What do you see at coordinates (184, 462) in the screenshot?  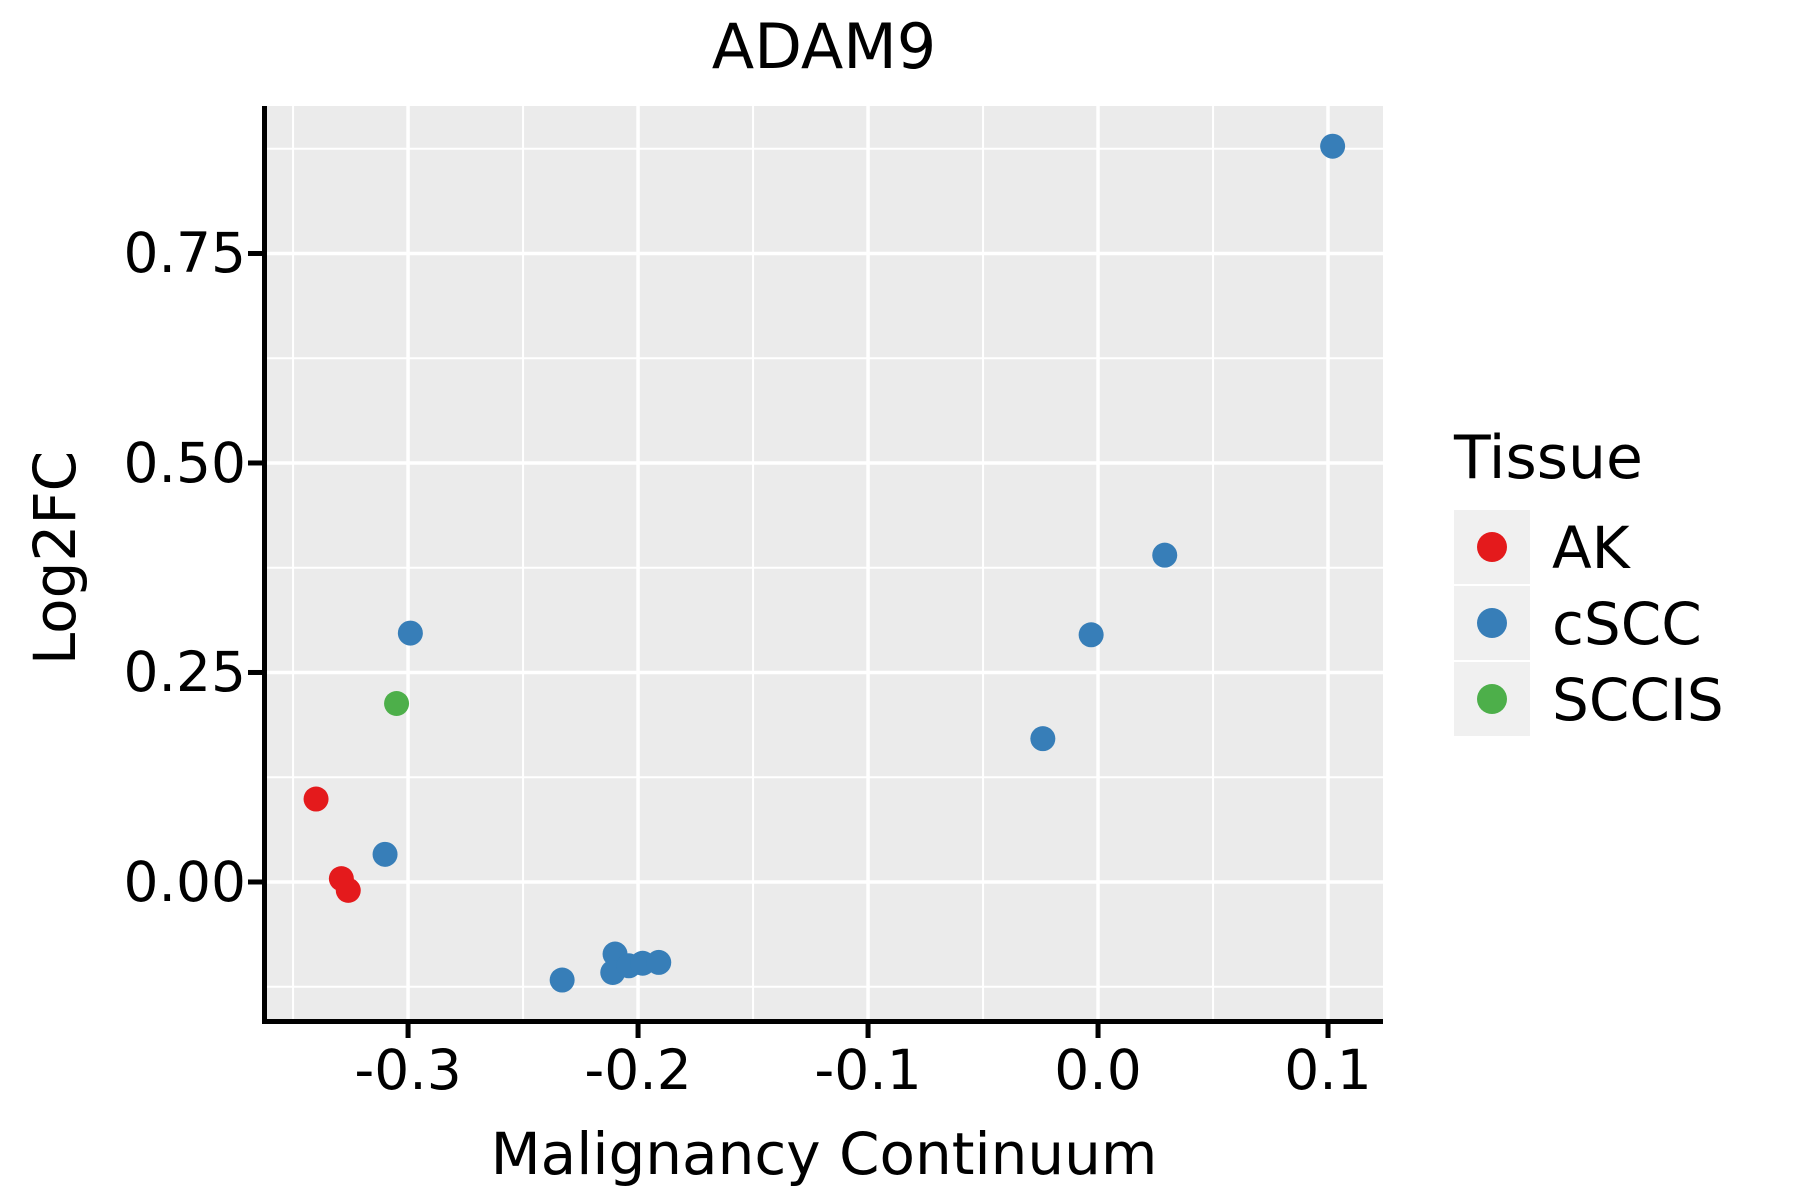 I see `y-tick-label: 0.50` at bounding box center [184, 462].